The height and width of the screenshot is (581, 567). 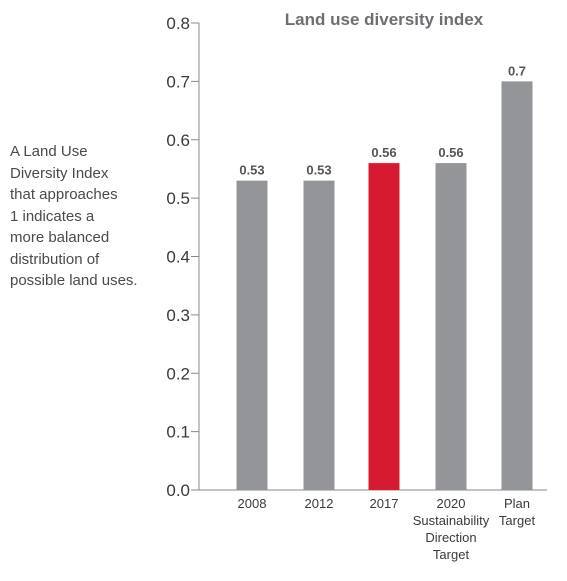 I want to click on y-tick-label: 0.4, so click(x=178, y=257).